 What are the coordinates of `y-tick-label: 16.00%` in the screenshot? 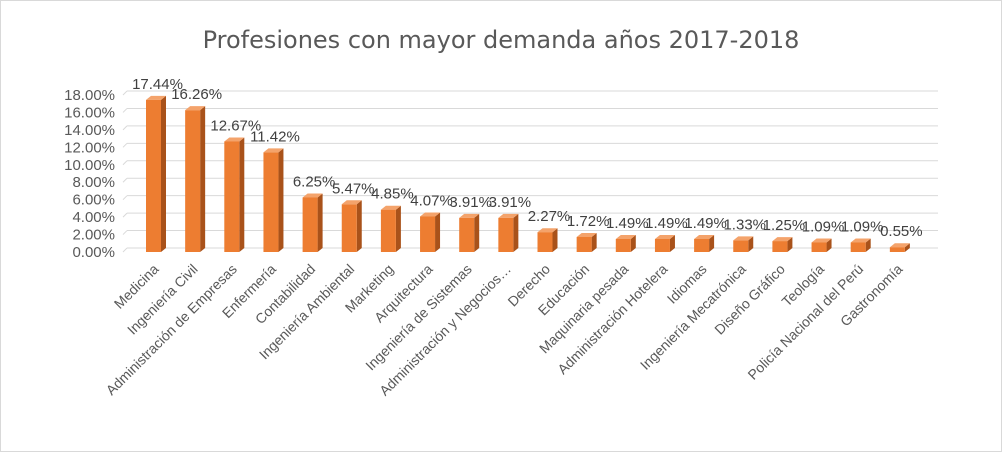 It's located at (89, 112).